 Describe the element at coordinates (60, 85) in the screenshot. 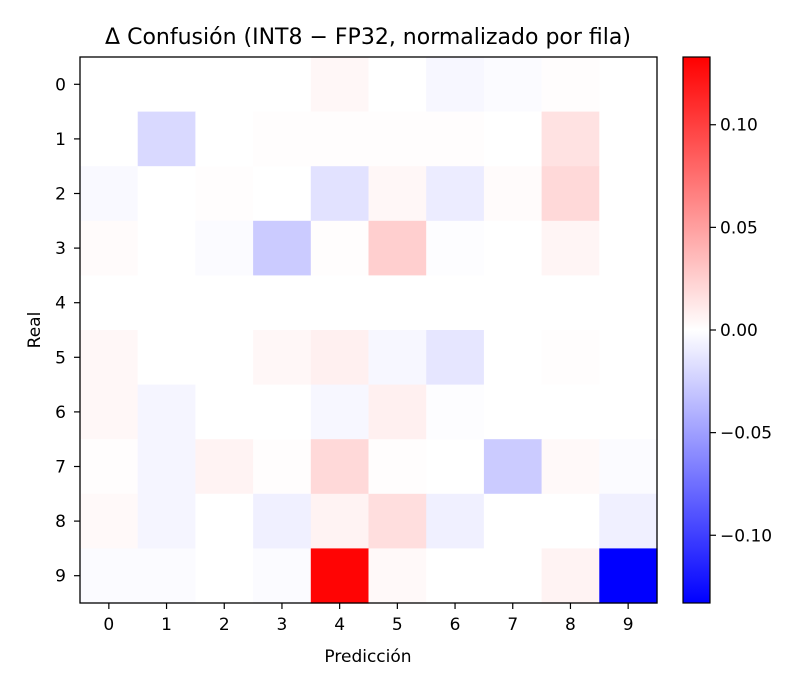

I see `y-tick-label: 0` at that location.